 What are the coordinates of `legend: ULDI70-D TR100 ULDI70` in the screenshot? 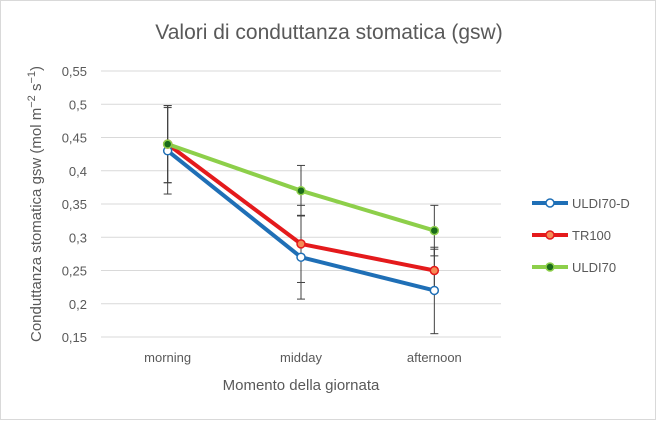 It's located at (581, 235).